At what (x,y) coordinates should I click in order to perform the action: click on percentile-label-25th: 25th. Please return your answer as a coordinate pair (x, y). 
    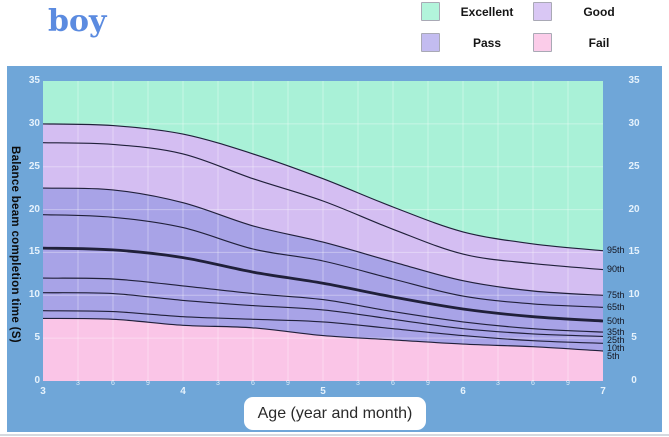
    Looking at the image, I should click on (616, 339).